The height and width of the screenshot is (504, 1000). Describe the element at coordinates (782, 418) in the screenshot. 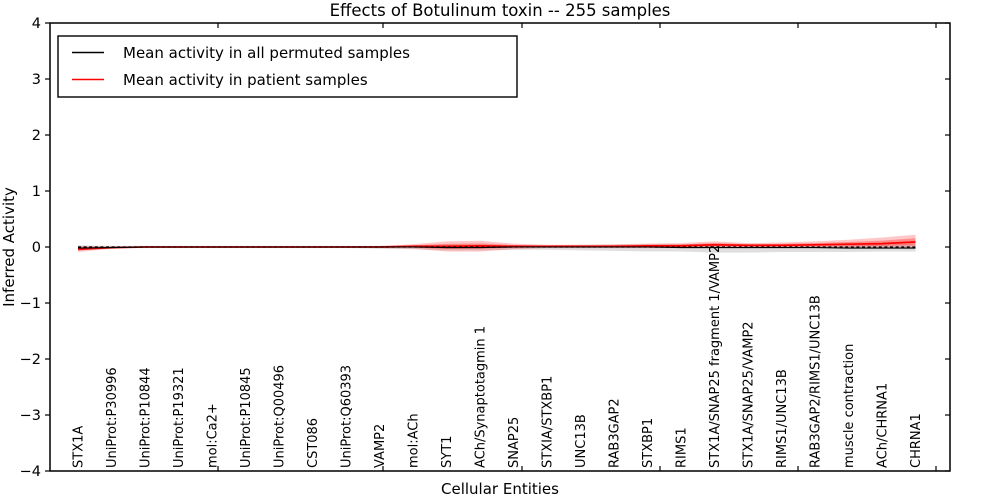

I see `x-category-label: RIMS1/UNC13B` at that location.